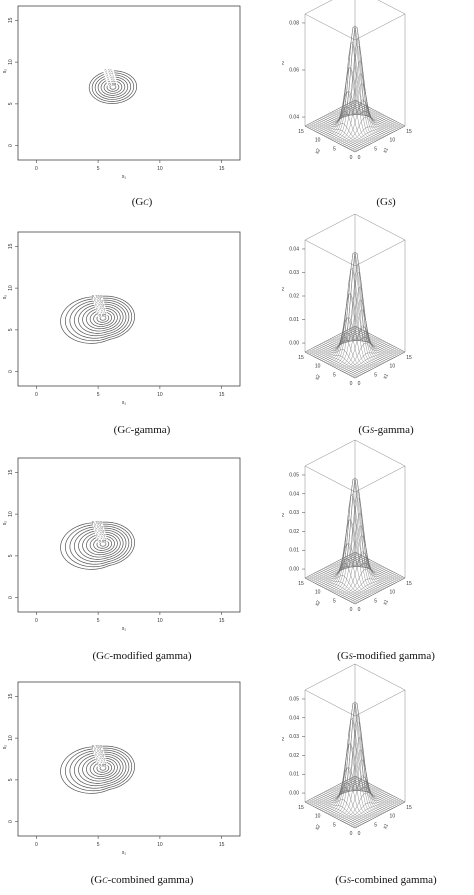 This screenshot has height=895, width=474. What do you see at coordinates (318, 604) in the screenshot?
I see `base-left-axis-label: s2` at bounding box center [318, 604].